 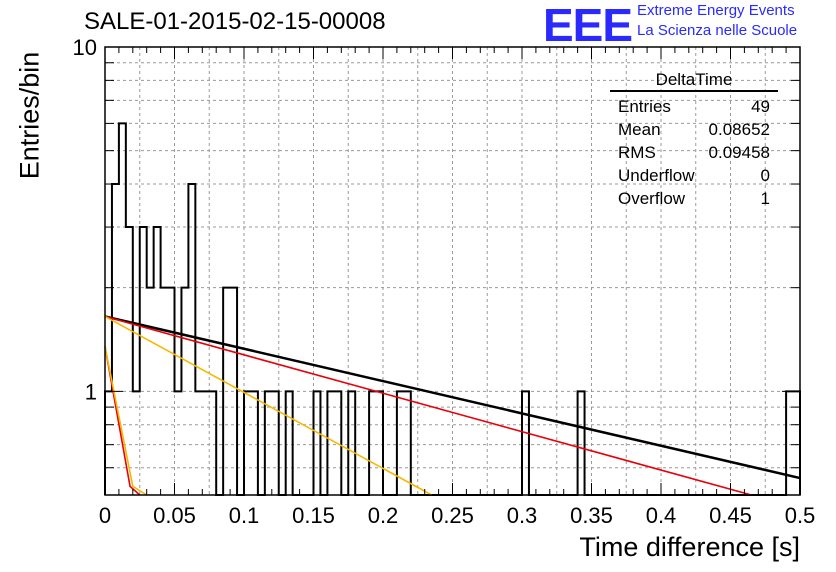 I want to click on stats-label: Mean, so click(x=639, y=129).